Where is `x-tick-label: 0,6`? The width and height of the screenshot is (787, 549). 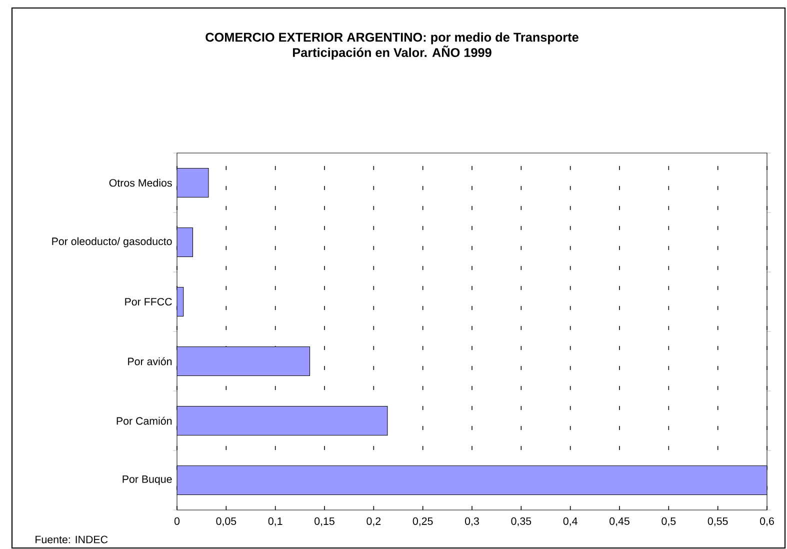
x-tick-label: 0,6 is located at coordinates (767, 521).